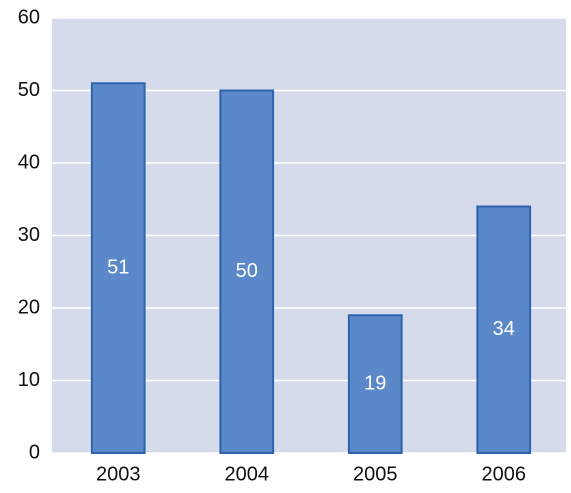  I want to click on x-tick-label: 2006, so click(504, 474).